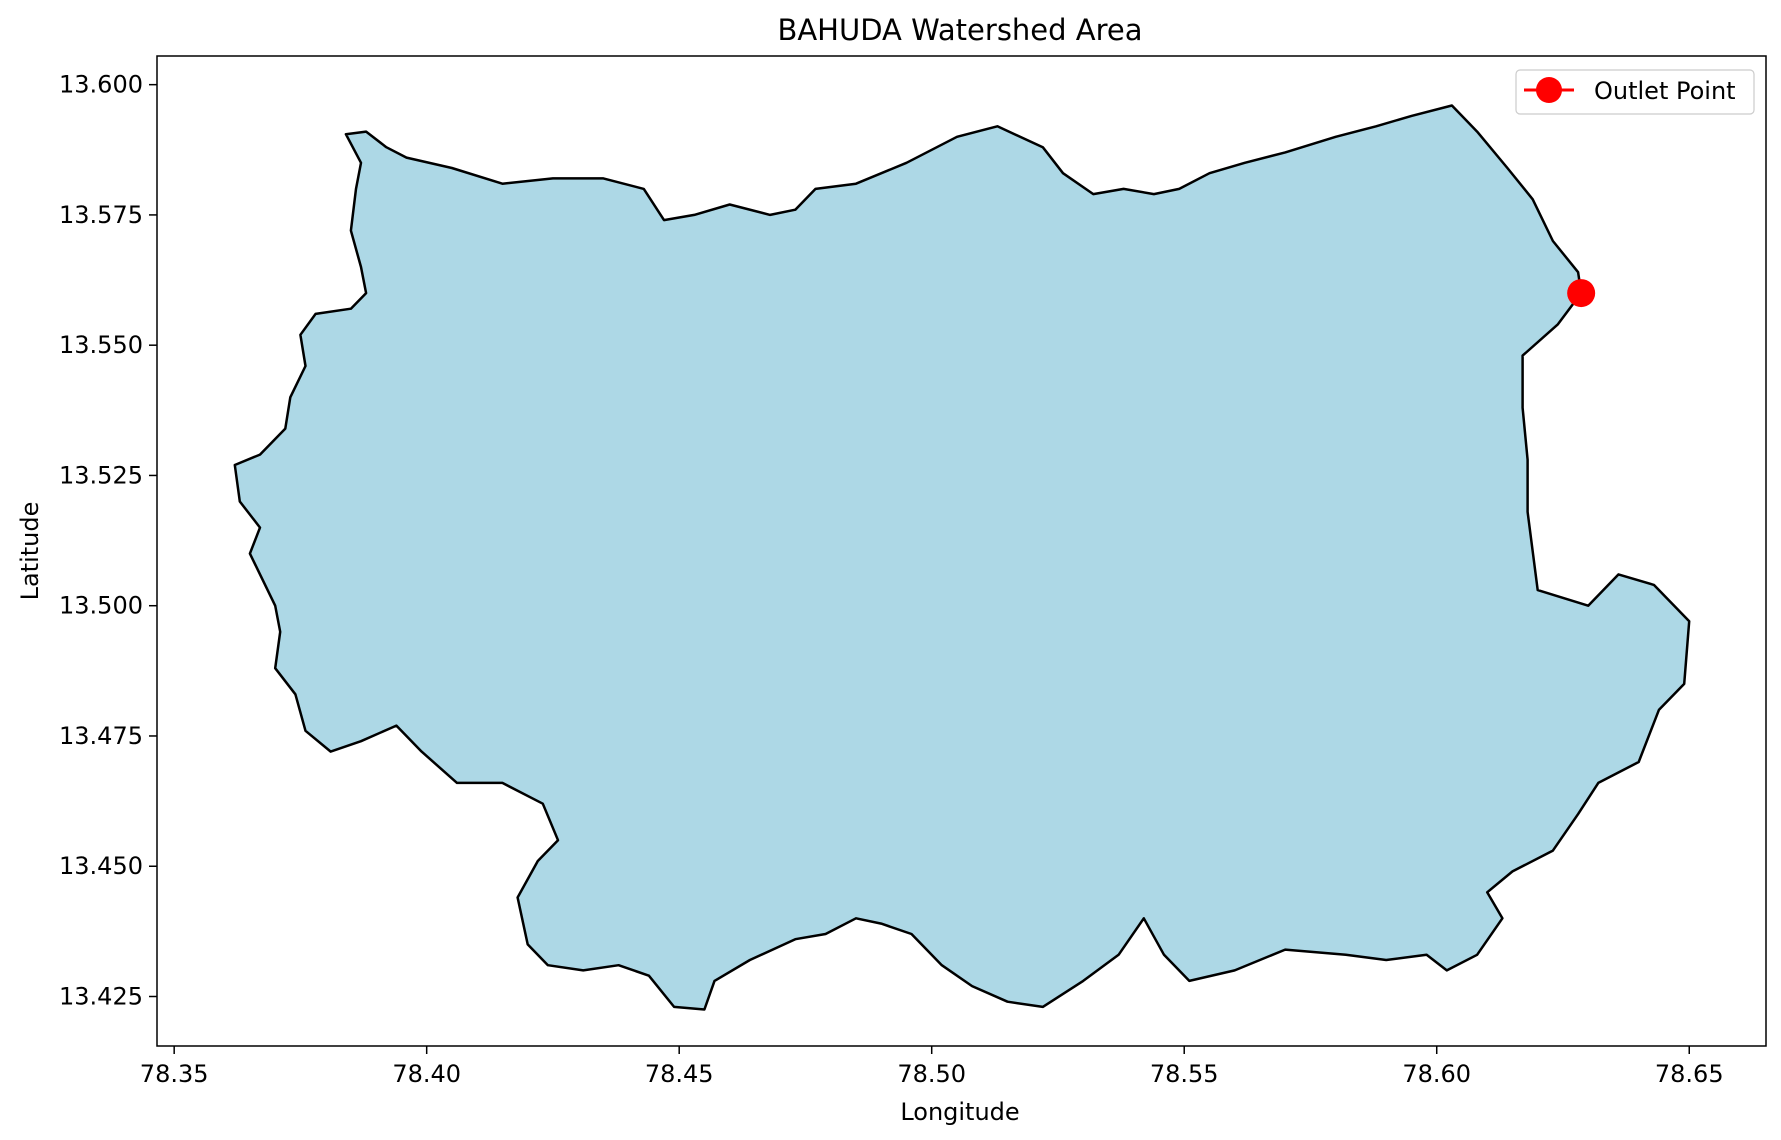 Image resolution: width=1781 pixels, height=1140 pixels. Describe the element at coordinates (959, 30) in the screenshot. I see `chart-title: BAHUDA Watershed Area` at that location.